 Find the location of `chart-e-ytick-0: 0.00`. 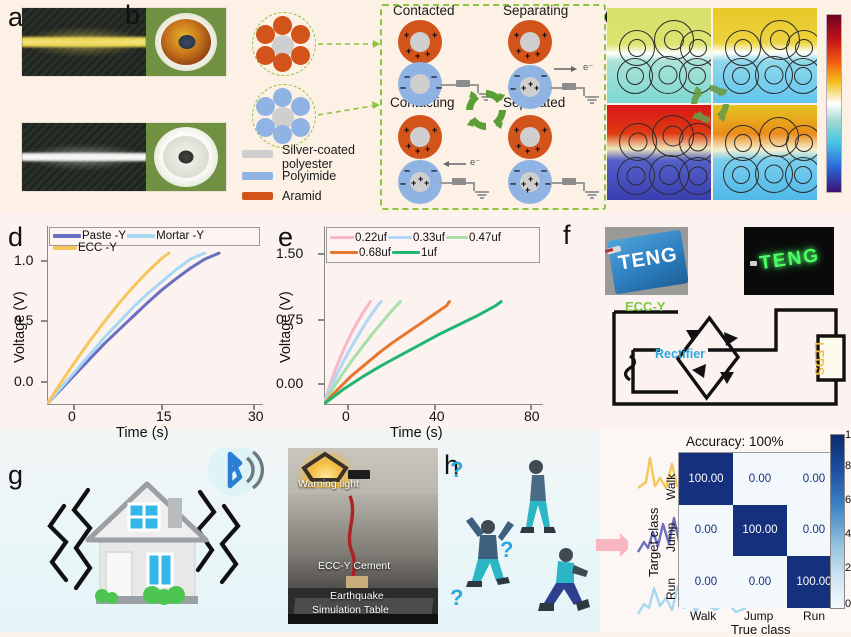

chart-e-ytick-0: 0.00 is located at coordinates (290, 383).